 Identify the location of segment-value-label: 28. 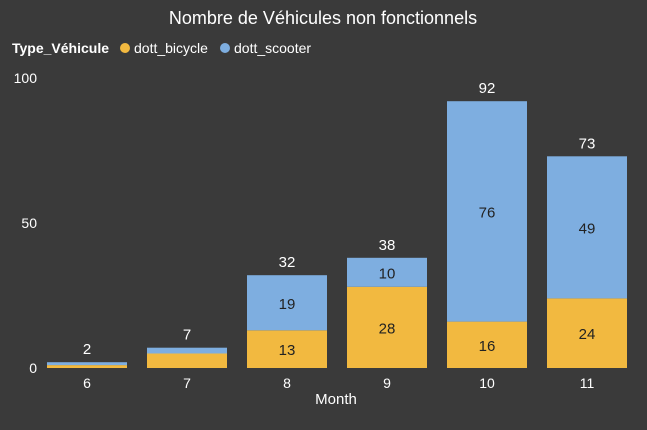
(387, 328).